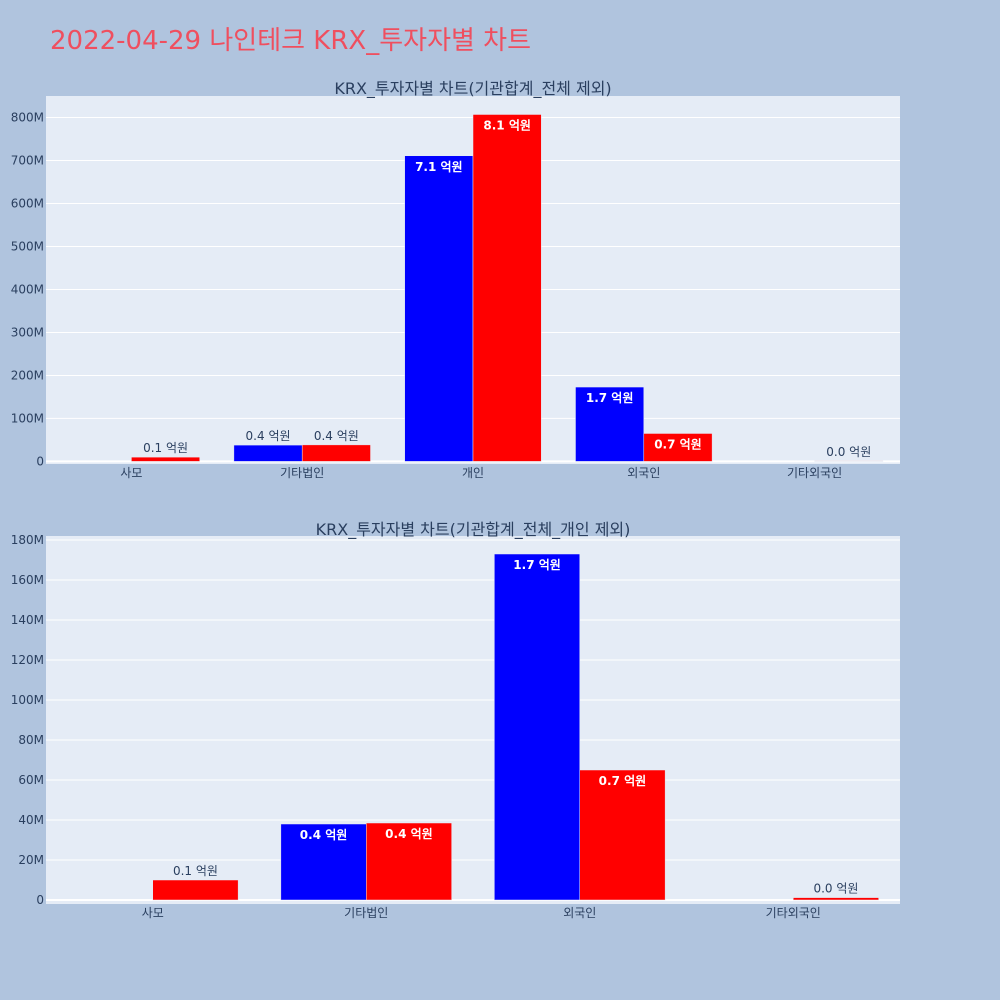 The width and height of the screenshot is (1000, 1000). Describe the element at coordinates (31, 740) in the screenshot. I see `y-tick-label: 80M` at that location.